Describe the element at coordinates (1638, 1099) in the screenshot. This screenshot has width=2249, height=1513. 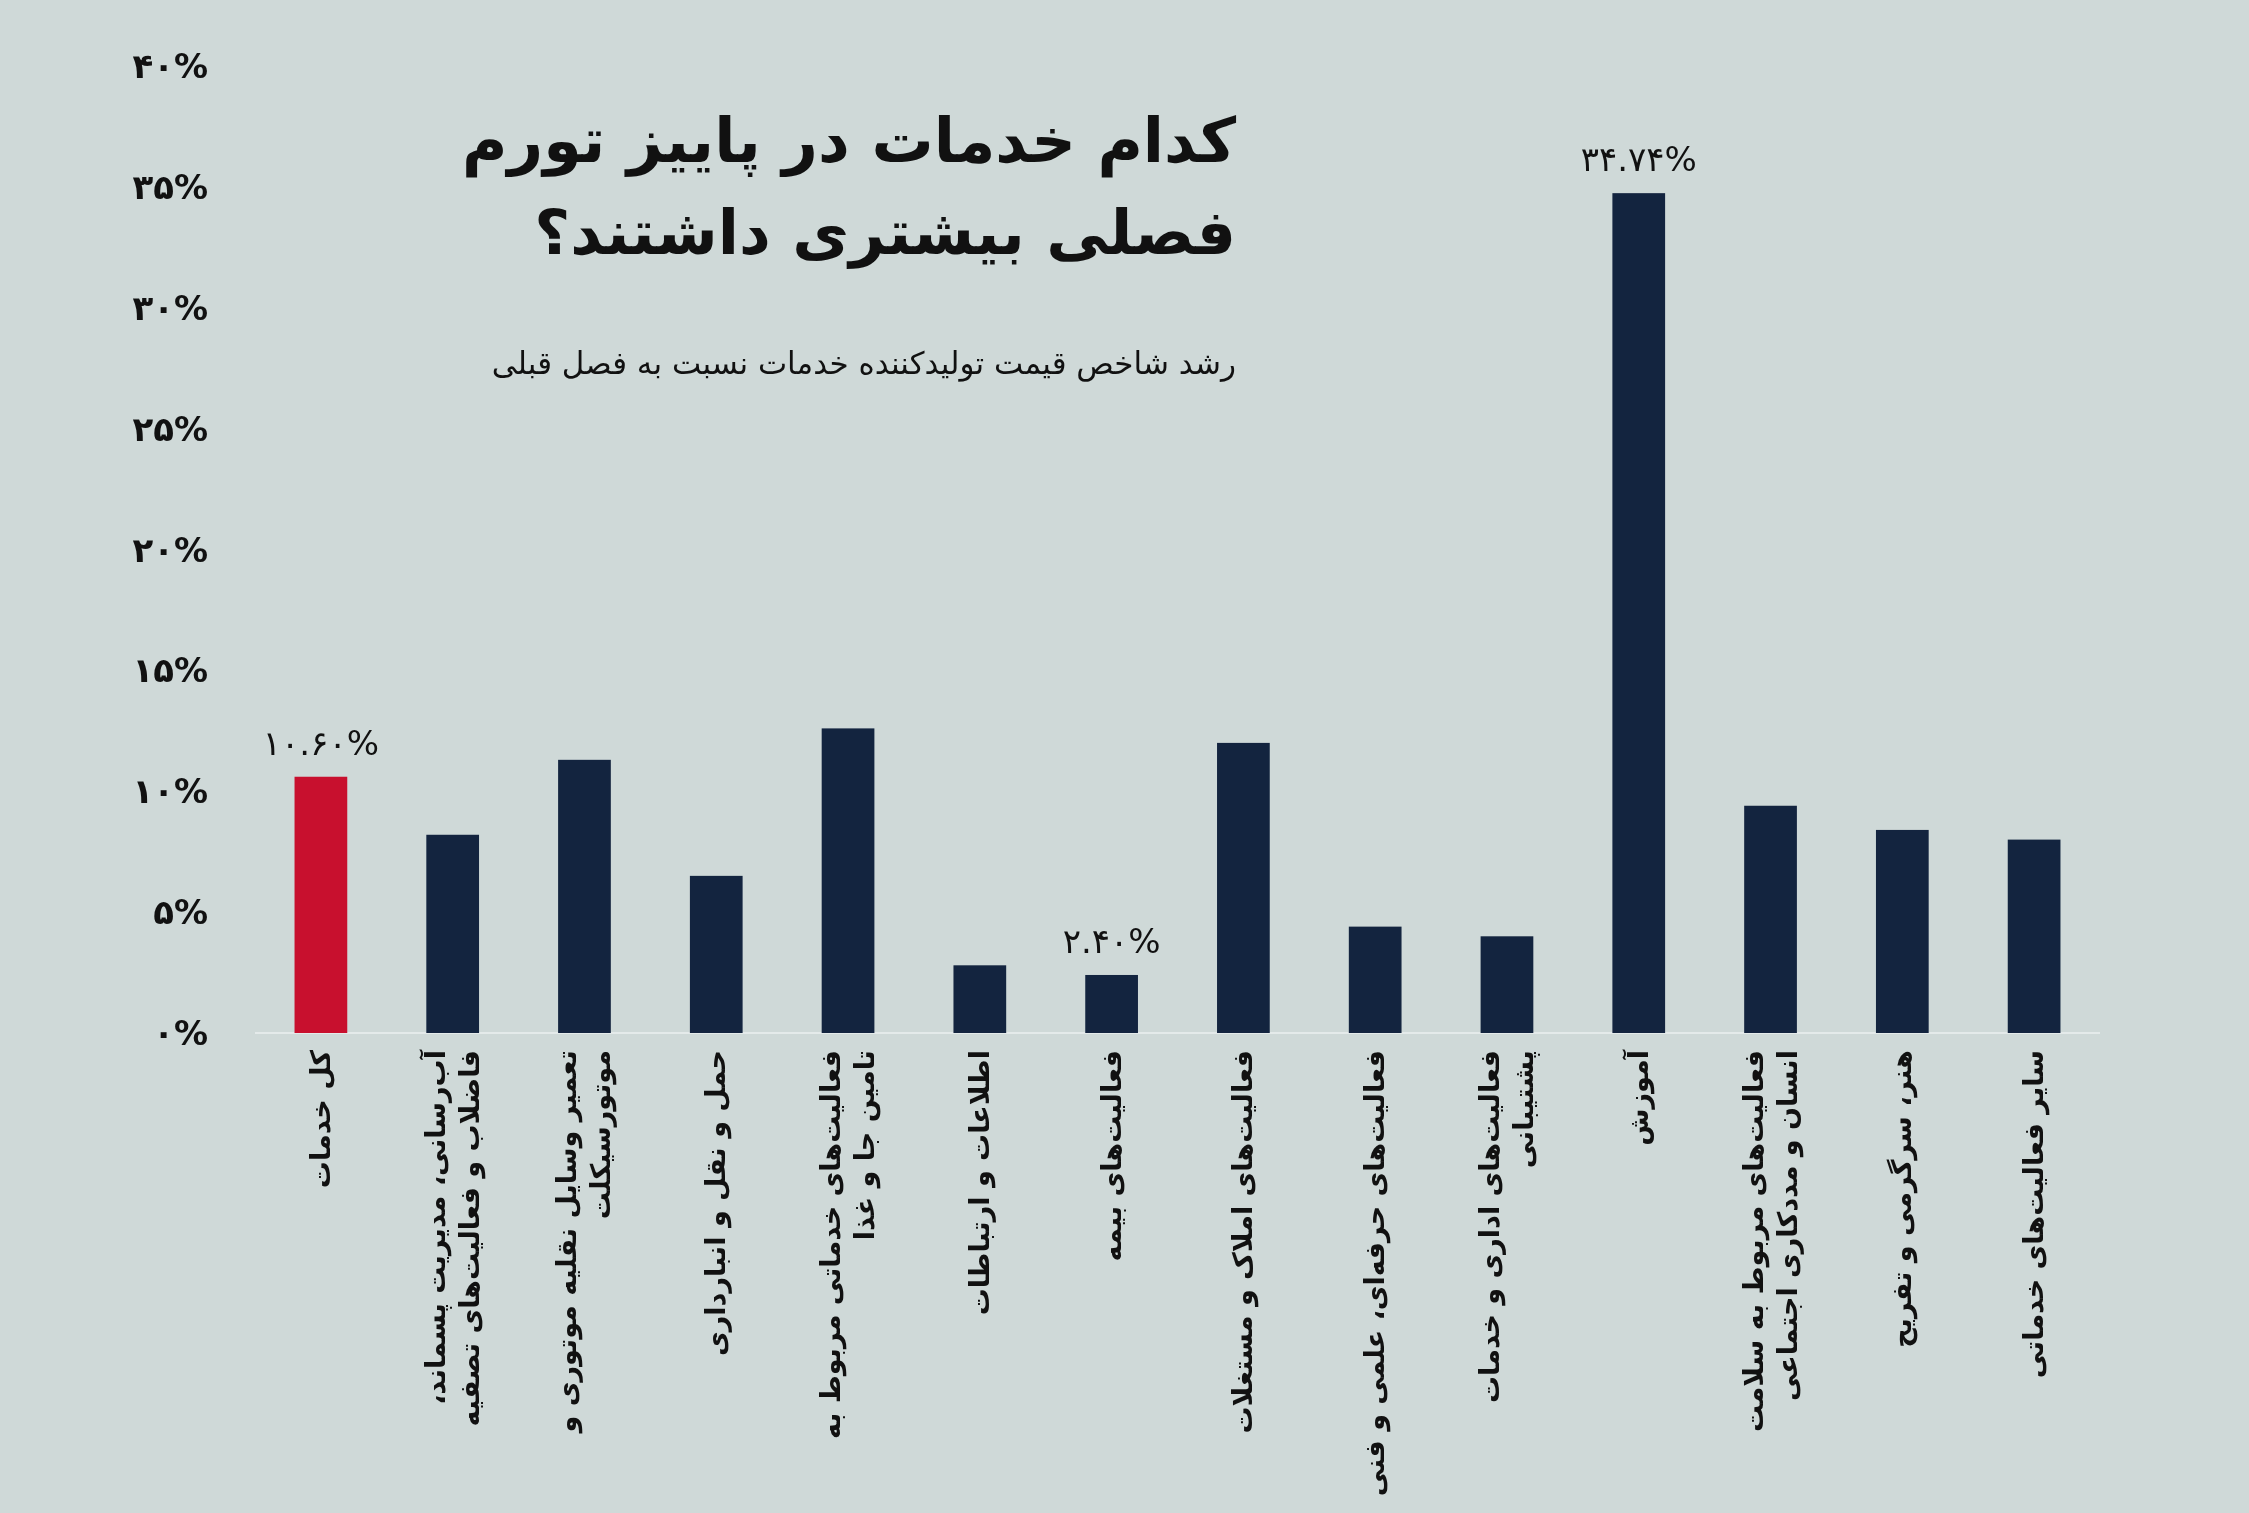
I see `x-tick-label: آموزش` at that location.